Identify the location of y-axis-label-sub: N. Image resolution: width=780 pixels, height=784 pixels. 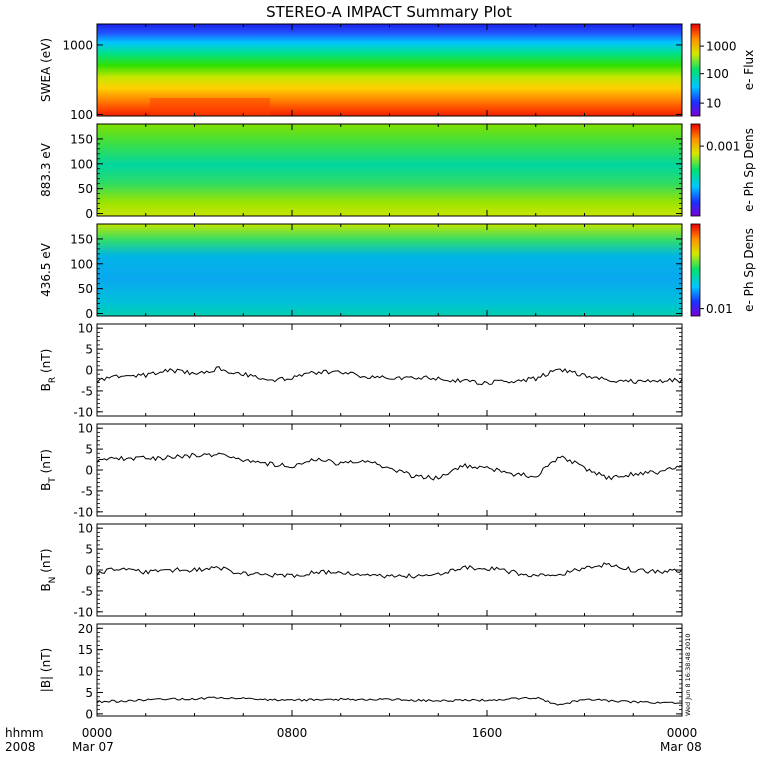
(53, 580).